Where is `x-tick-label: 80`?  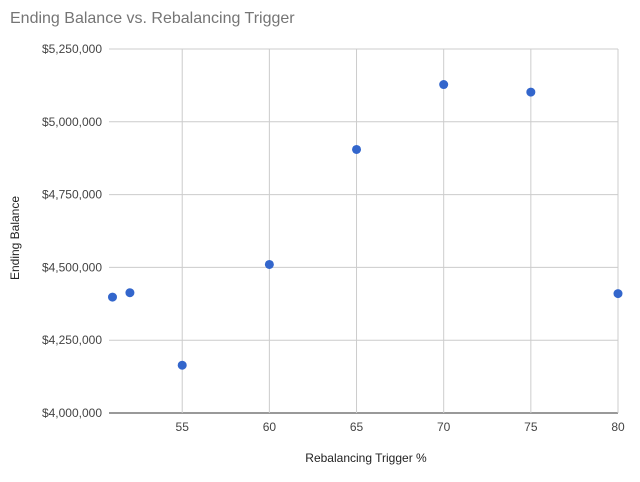
x-tick-label: 80 is located at coordinates (618, 427).